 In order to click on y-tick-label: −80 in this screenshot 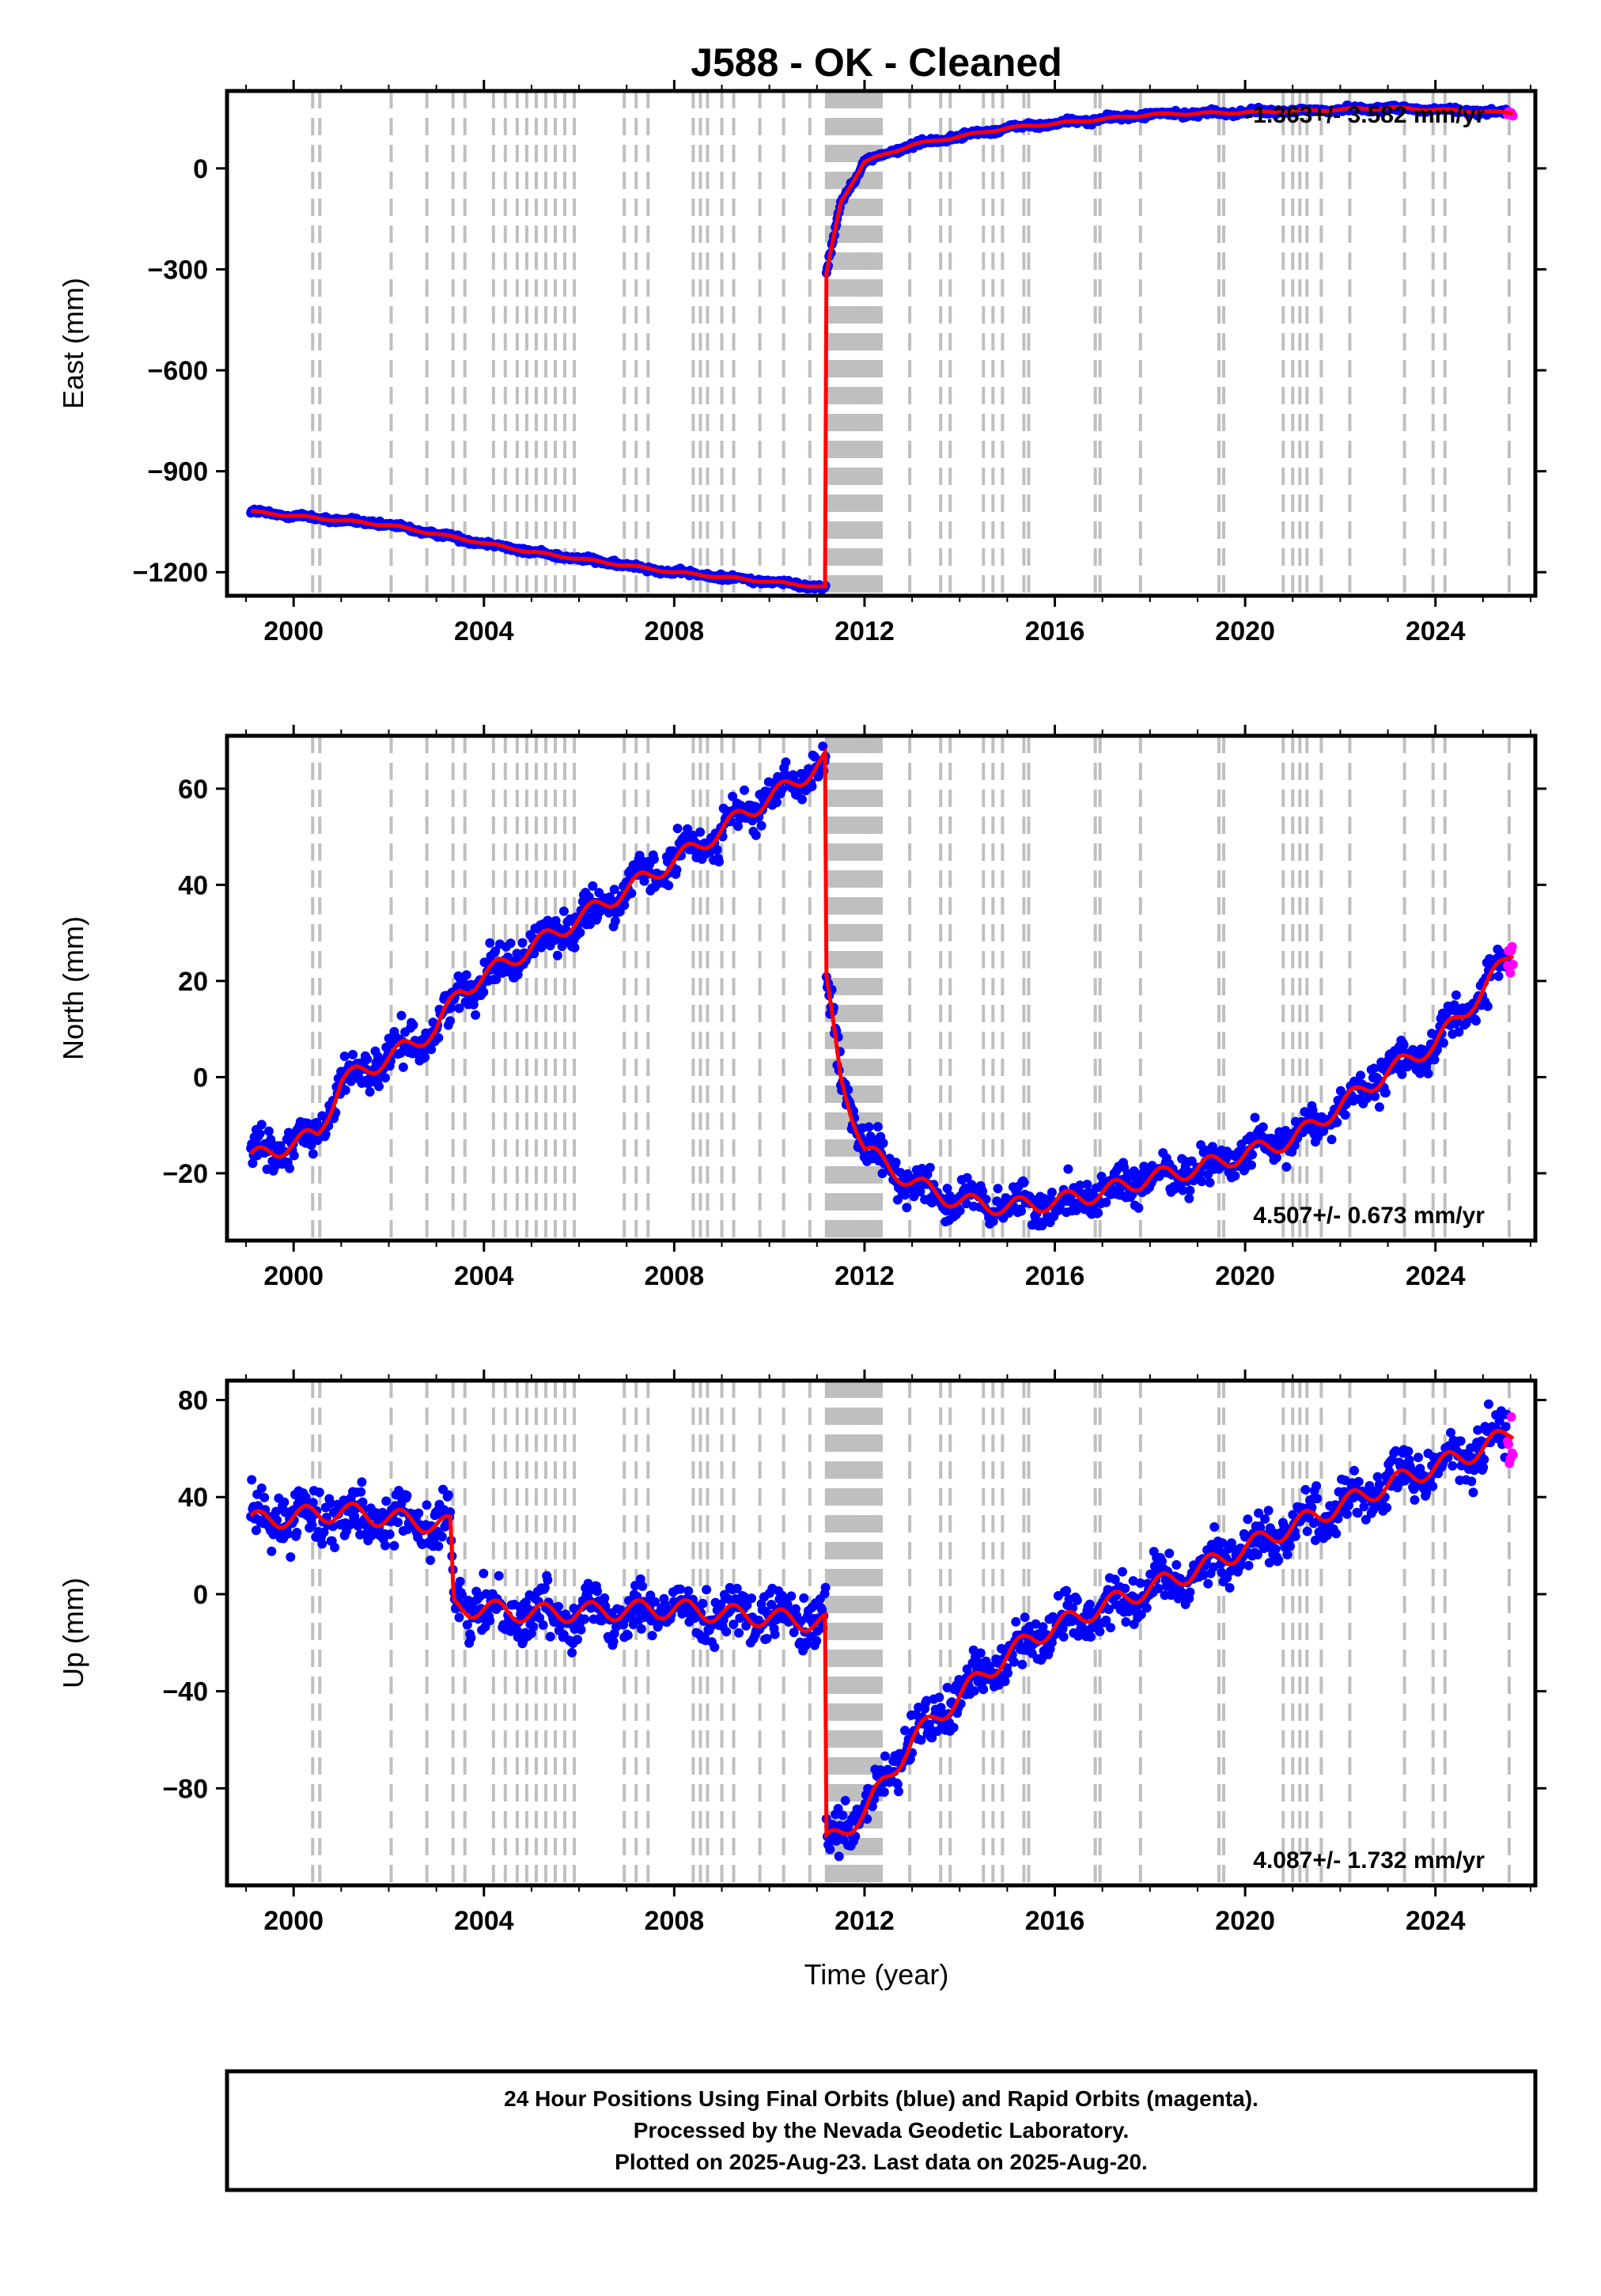, I will do `click(185, 1789)`.